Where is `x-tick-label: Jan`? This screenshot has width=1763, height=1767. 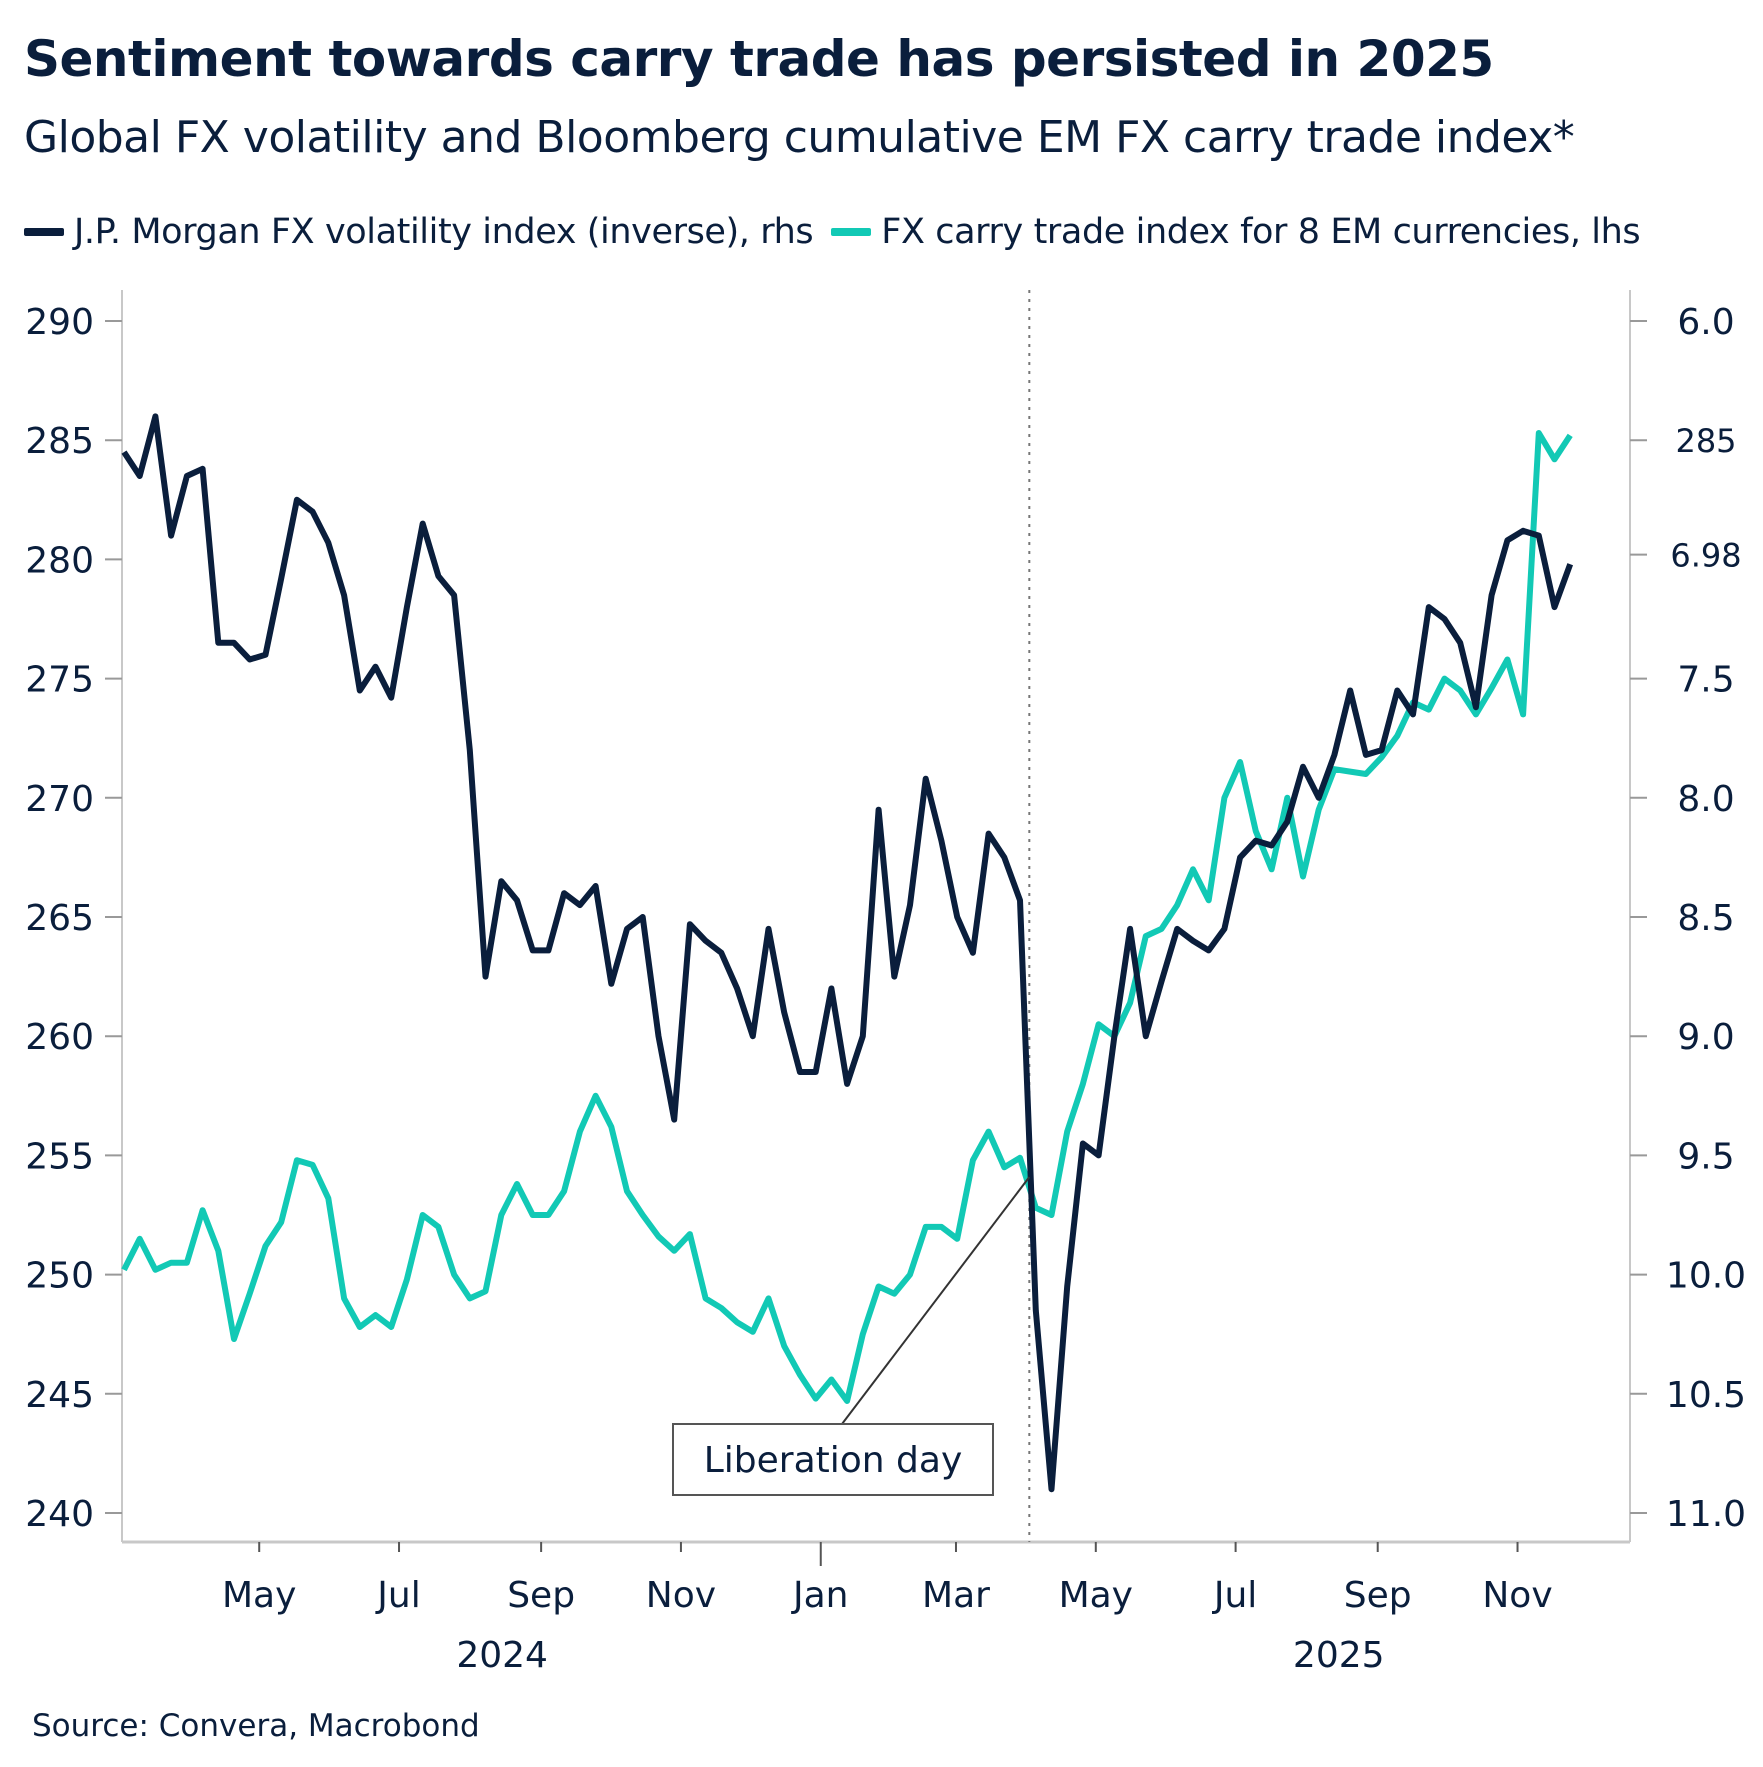 x-tick-label: Jan is located at coordinates (820, 1595).